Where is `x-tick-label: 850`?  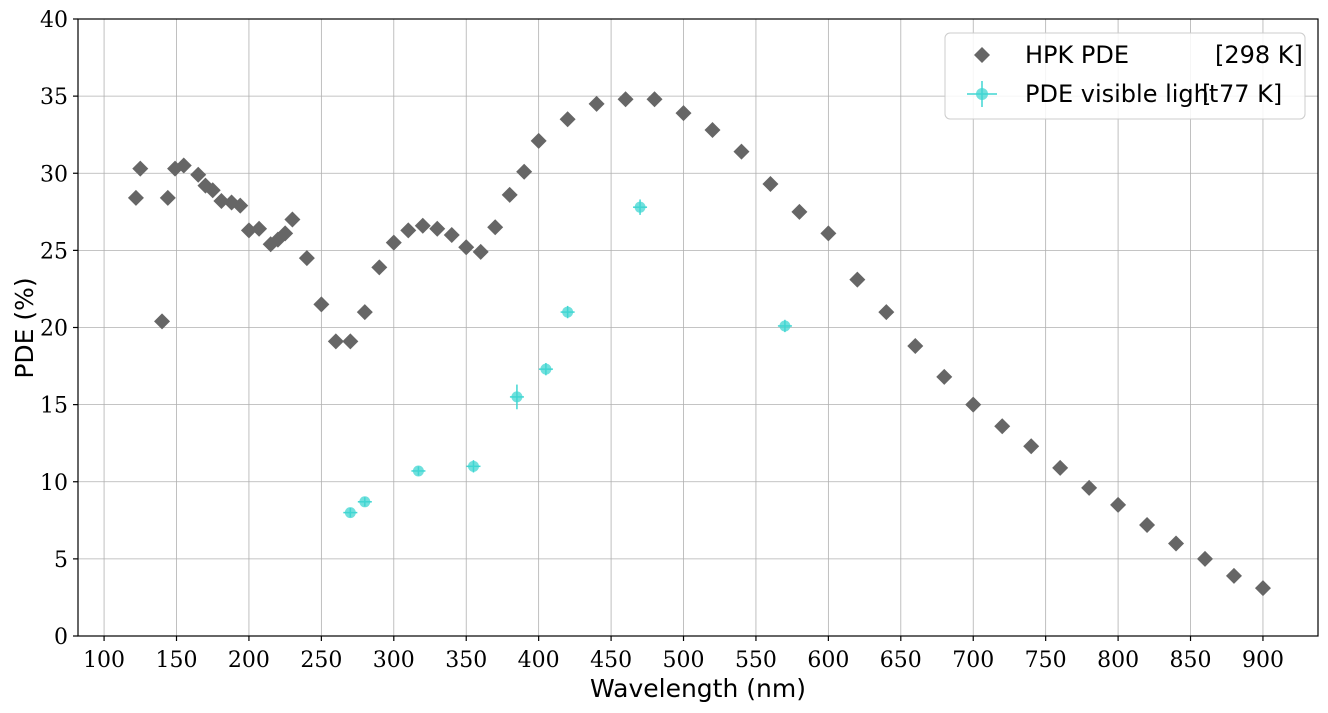 x-tick-label: 850 is located at coordinates (1191, 660).